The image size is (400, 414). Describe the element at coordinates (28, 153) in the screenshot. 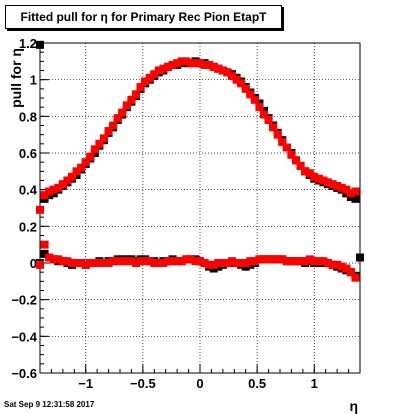

I see `y-tick-label: 0.6` at that location.